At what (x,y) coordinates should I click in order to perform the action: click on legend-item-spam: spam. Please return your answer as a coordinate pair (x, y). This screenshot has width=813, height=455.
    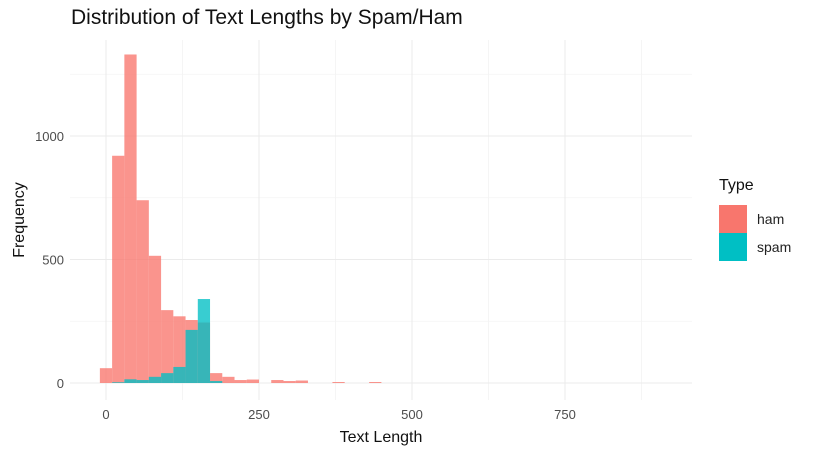
    Looking at the image, I should click on (755, 247).